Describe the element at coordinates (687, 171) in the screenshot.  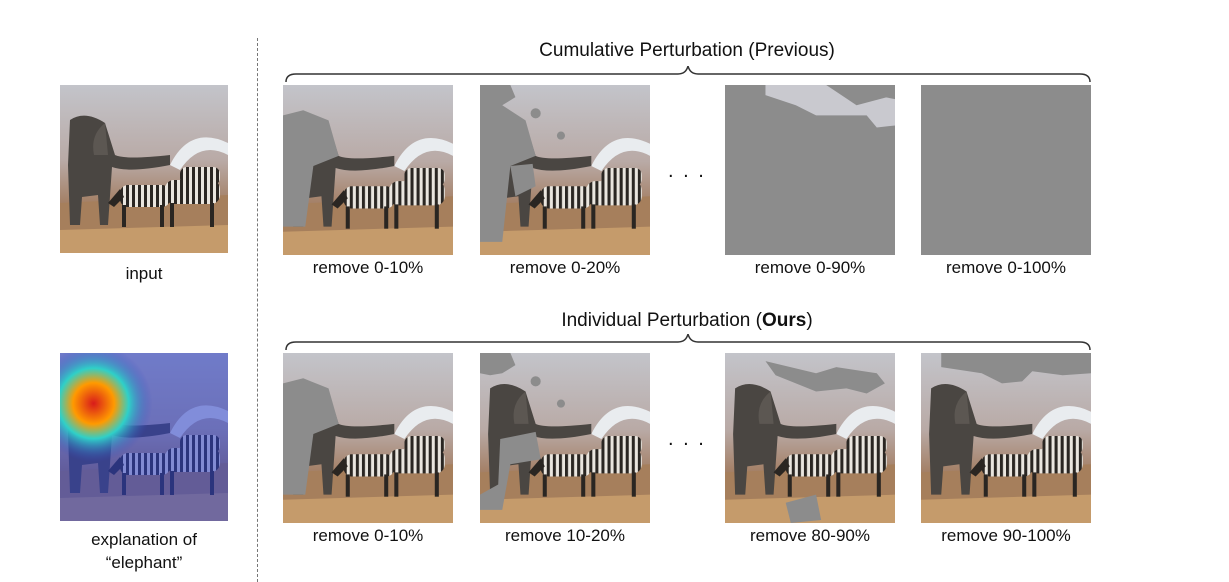
I see `top-ellipsis: . . .` at that location.